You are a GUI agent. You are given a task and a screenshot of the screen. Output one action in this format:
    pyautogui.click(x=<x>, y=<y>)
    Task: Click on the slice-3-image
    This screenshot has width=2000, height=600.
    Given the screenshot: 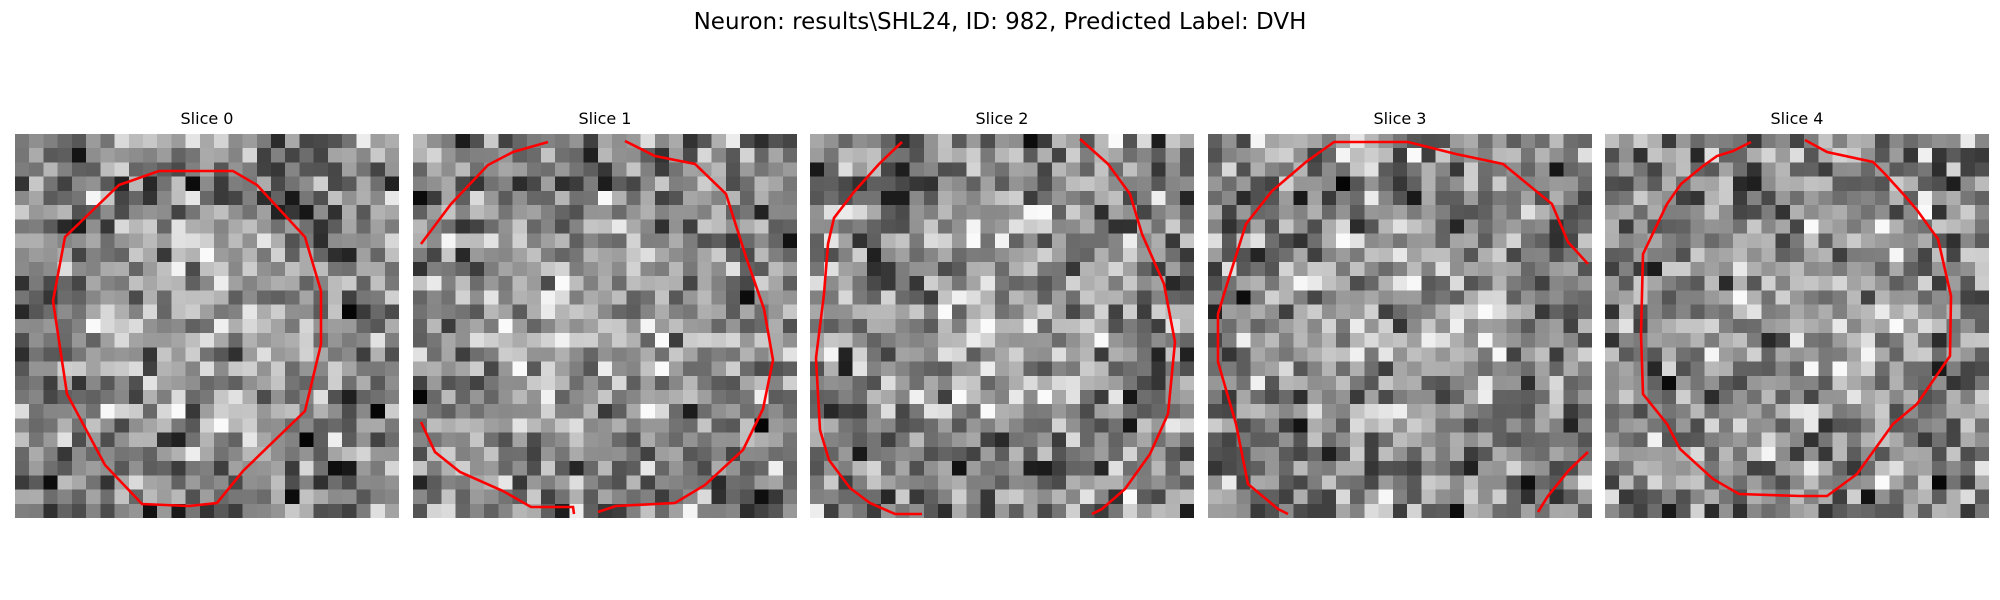 What is the action you would take?
    pyautogui.click(x=1400, y=326)
    